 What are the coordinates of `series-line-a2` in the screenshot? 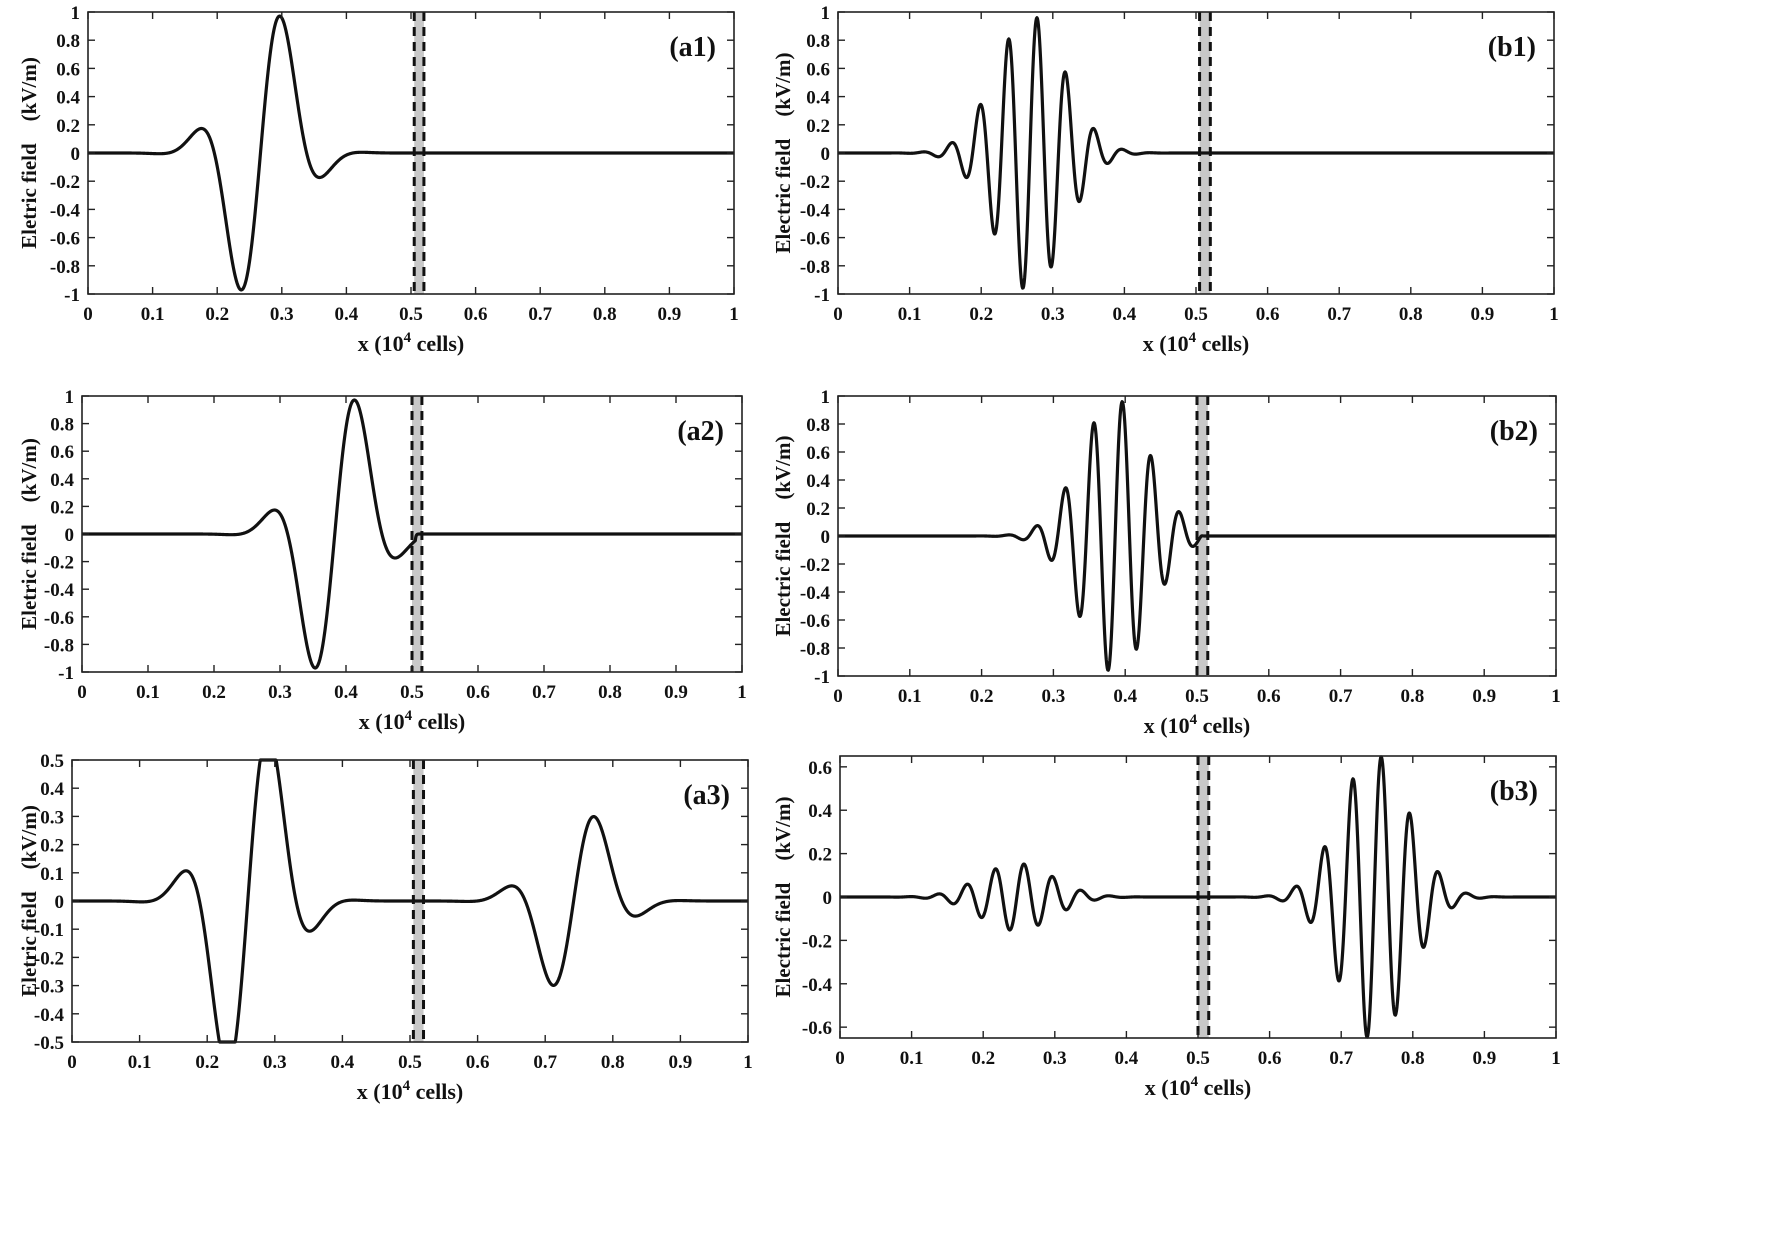 It's located at (412, 534).